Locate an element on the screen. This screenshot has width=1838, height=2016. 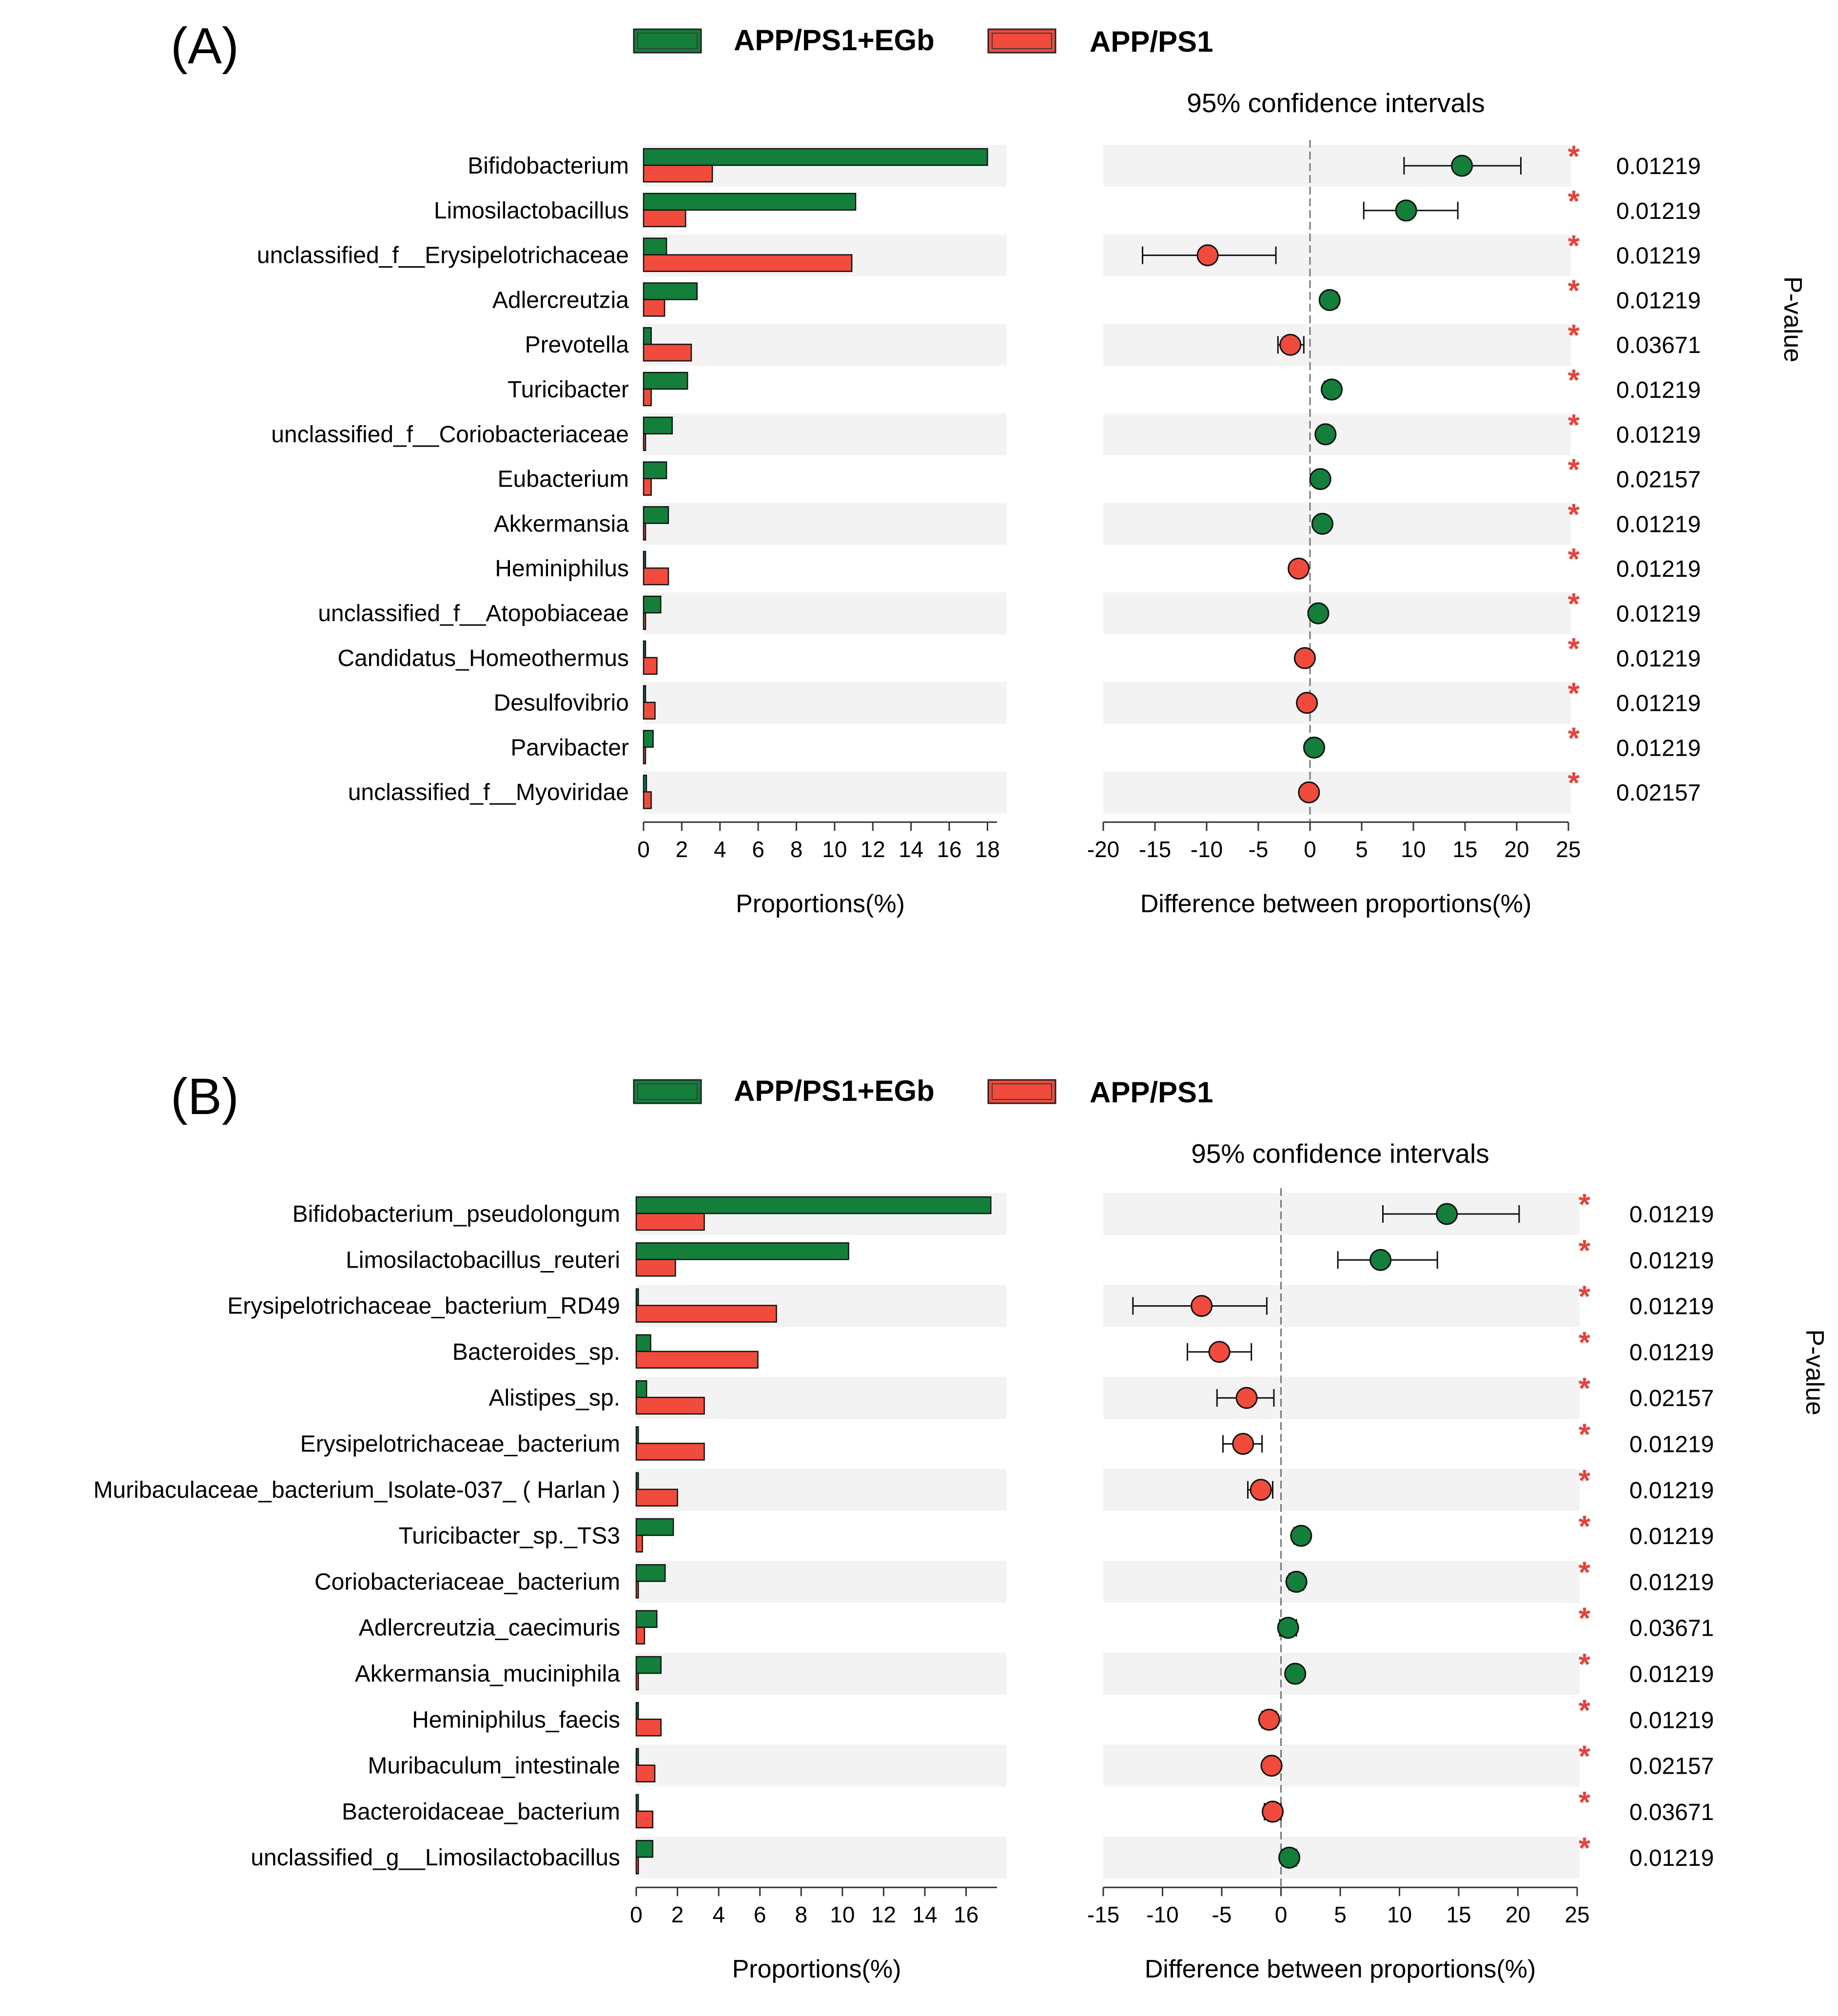
diff-x-tick-label: -20 is located at coordinates (1103, 849).